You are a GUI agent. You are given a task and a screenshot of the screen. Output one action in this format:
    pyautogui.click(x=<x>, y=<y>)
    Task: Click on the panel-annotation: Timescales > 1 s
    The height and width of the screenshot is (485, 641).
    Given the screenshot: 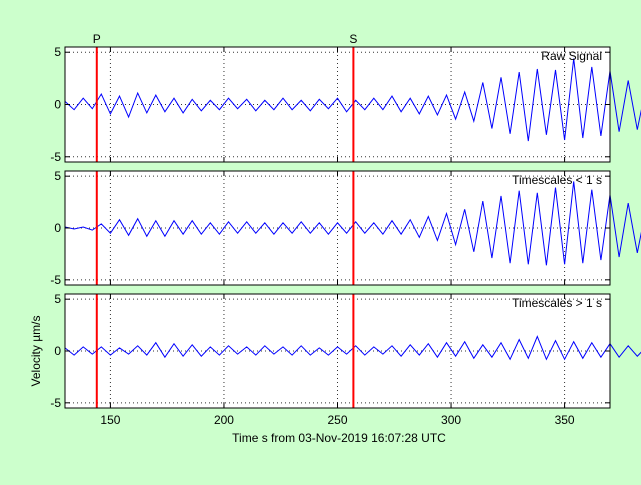 What is the action you would take?
    pyautogui.click(x=557, y=303)
    